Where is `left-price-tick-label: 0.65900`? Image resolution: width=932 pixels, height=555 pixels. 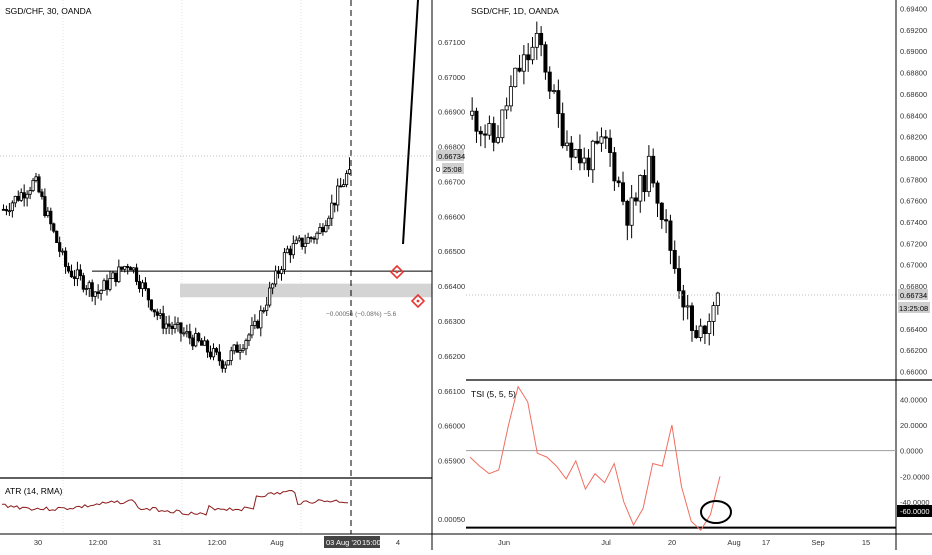
left-price-tick-label: 0.65900 is located at coordinates (451, 461).